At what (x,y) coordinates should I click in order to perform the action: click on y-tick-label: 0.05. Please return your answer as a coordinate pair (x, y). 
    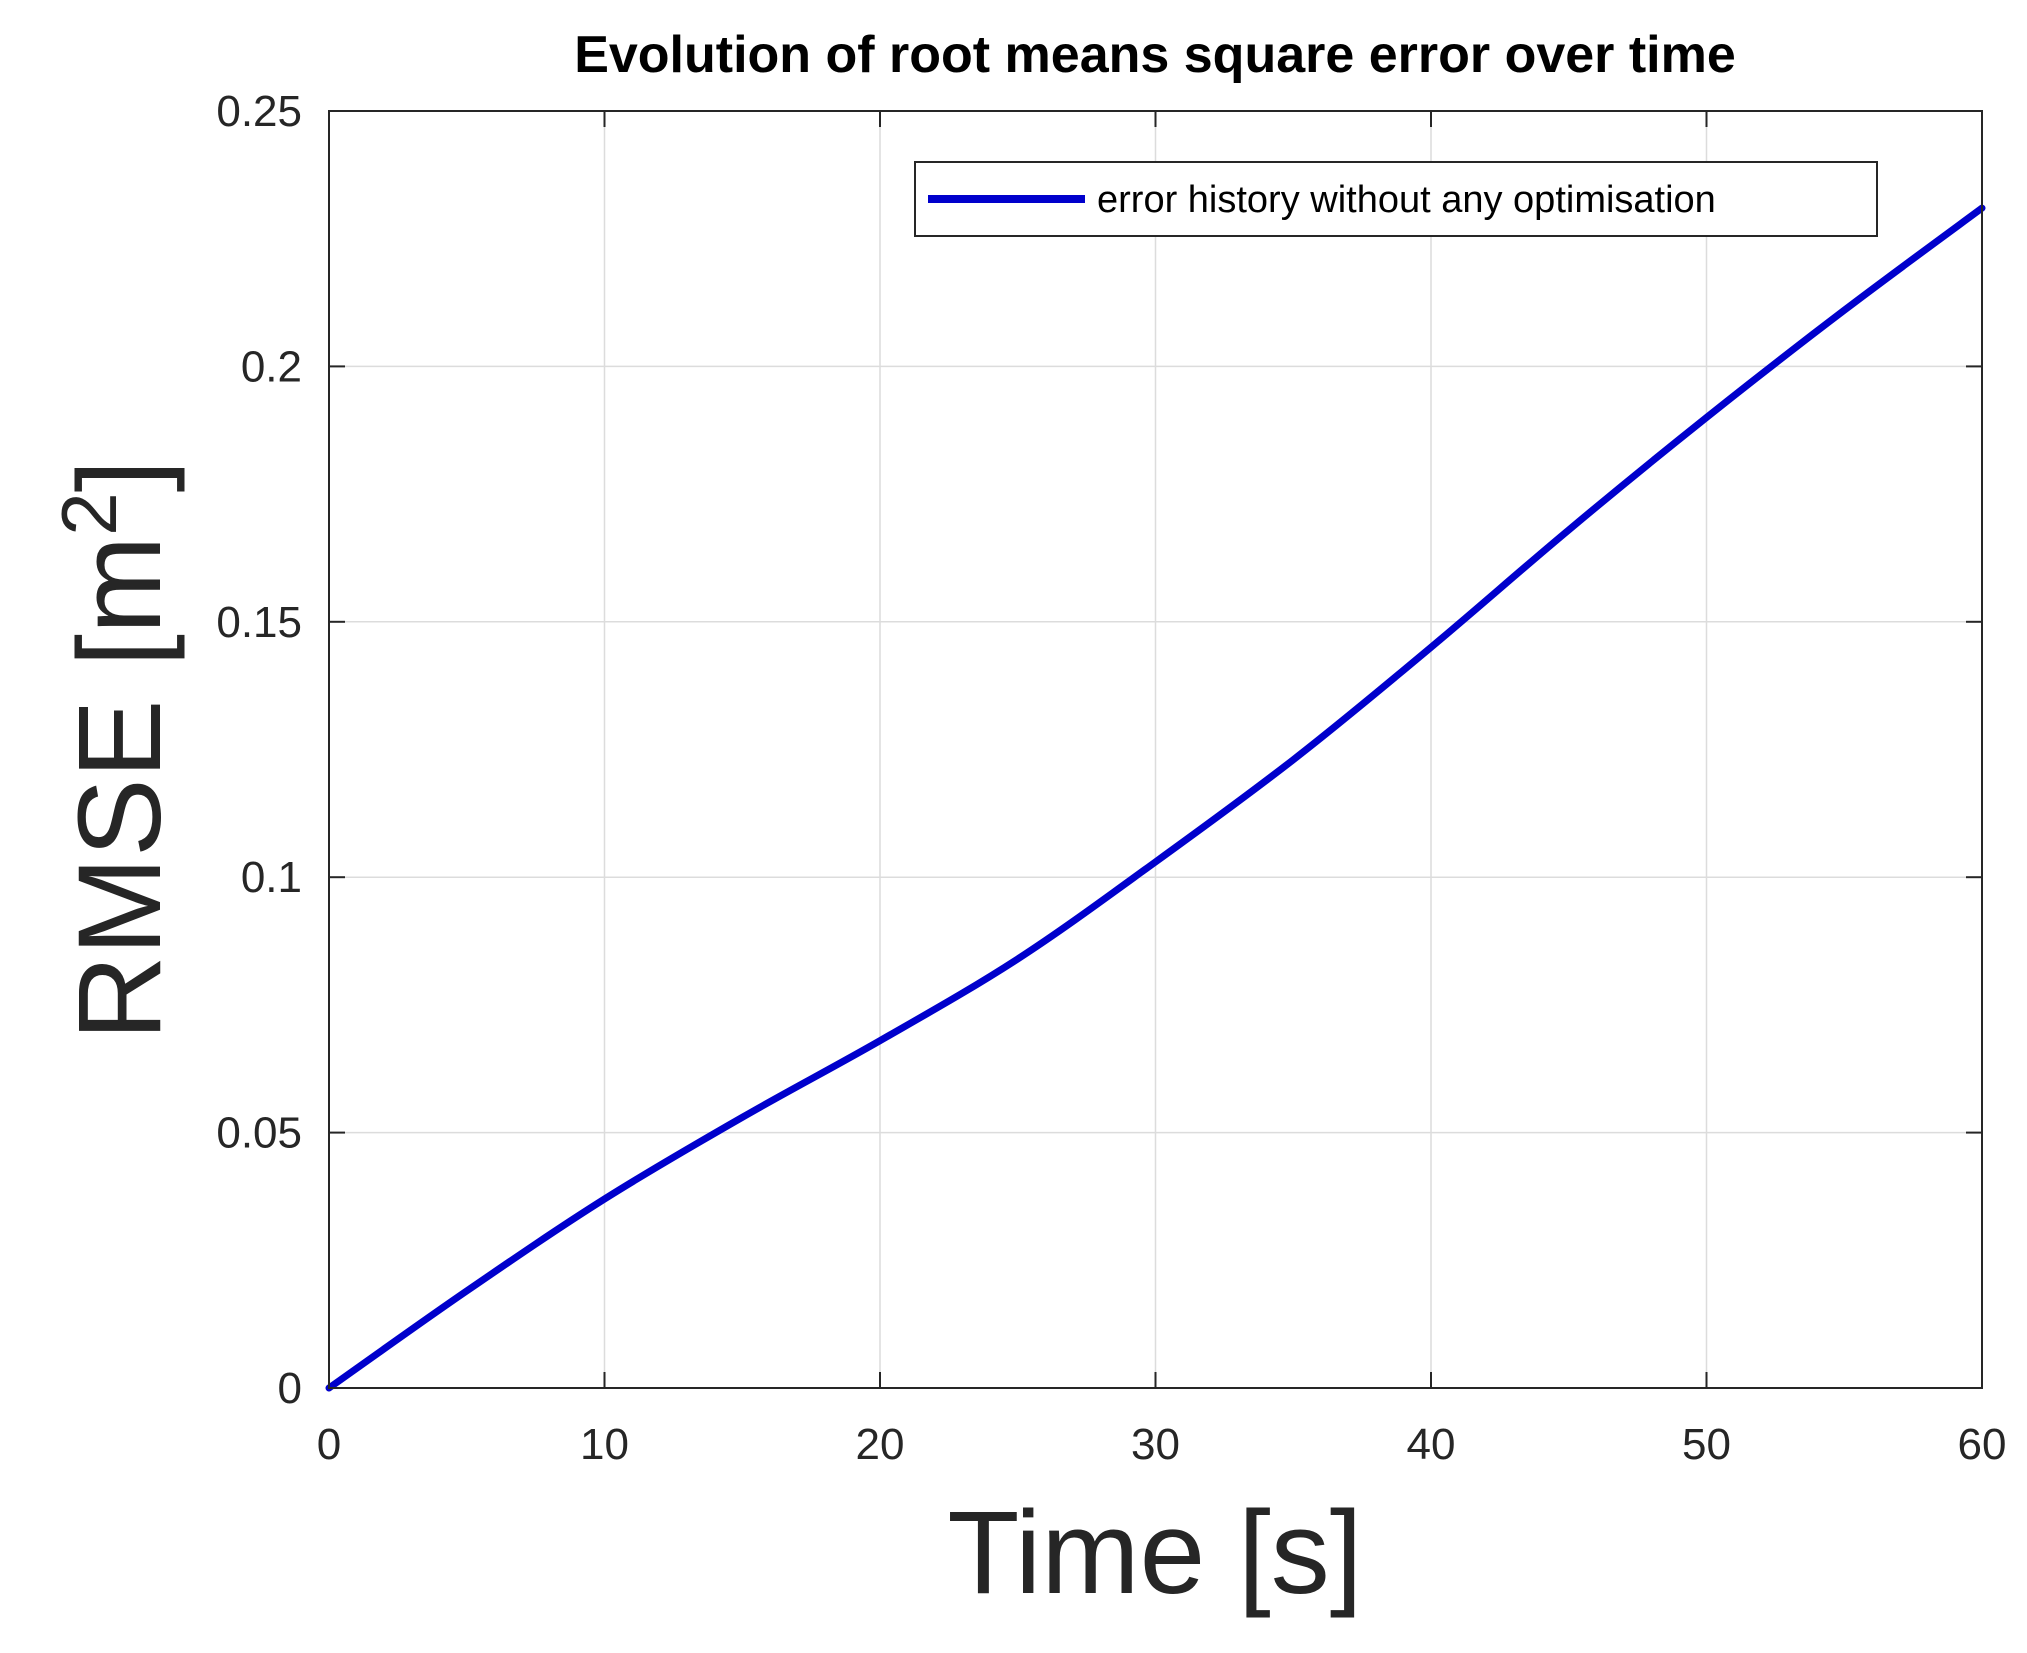
    Looking at the image, I should click on (259, 1133).